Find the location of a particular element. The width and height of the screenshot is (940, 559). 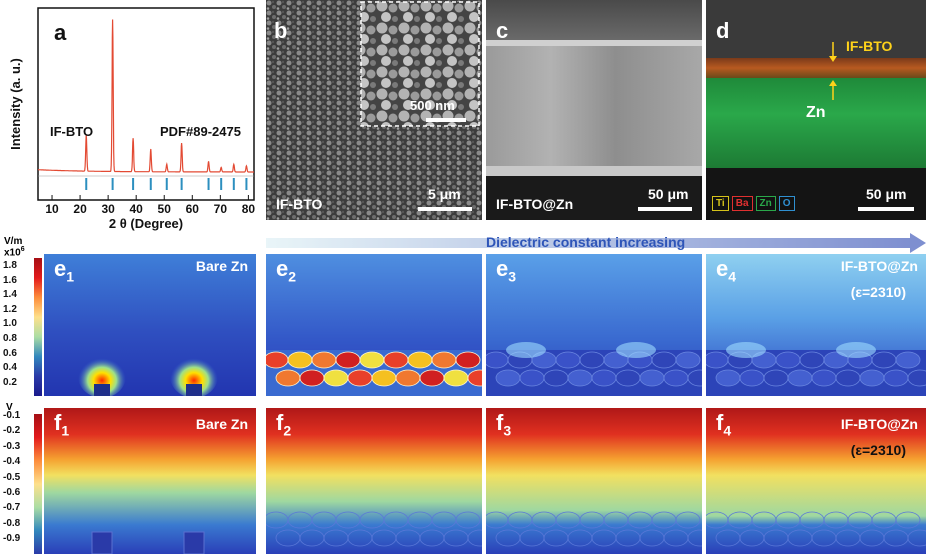

coating-layer is located at coordinates (594, 20).